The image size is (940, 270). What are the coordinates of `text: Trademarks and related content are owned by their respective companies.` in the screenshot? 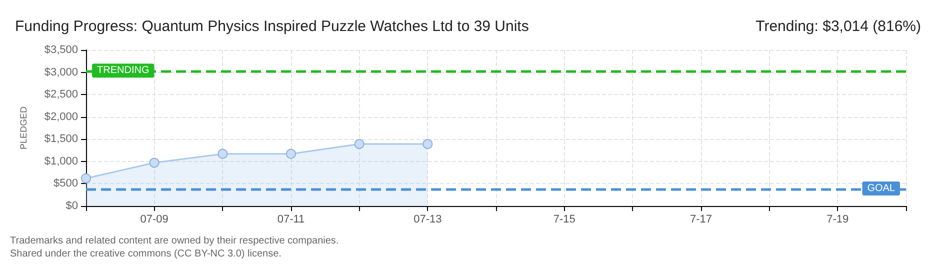 It's located at (174, 241).